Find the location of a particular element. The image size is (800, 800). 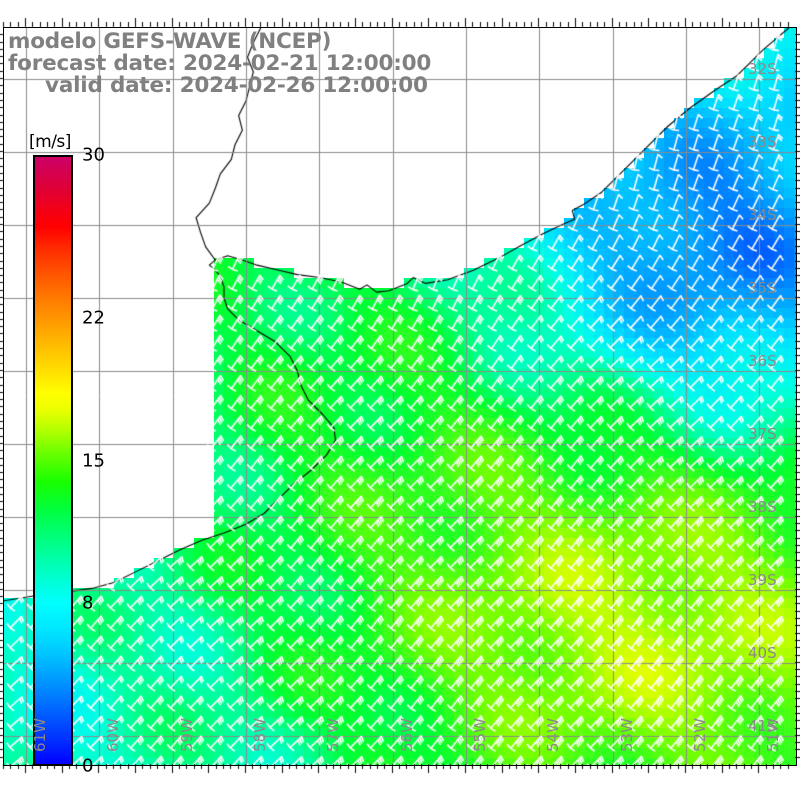

colorbar-tick-30: 30 is located at coordinates (93, 155).